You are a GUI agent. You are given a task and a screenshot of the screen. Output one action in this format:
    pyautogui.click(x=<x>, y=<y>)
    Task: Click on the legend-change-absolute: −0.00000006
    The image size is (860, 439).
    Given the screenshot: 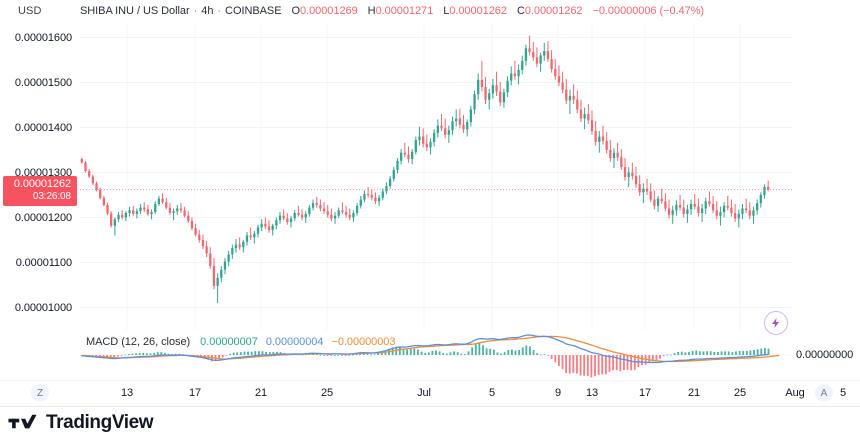 What is the action you would take?
    pyautogui.click(x=624, y=11)
    